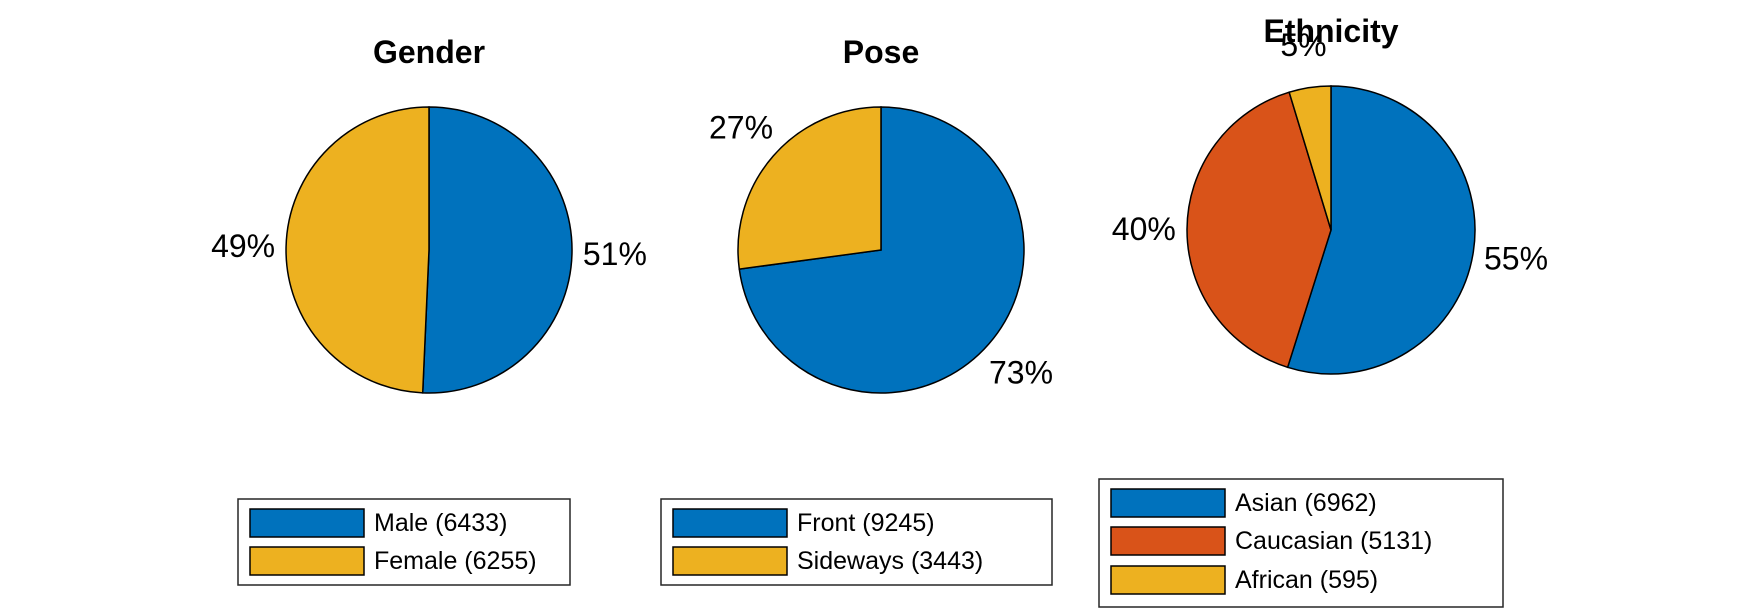 This screenshot has height=612, width=1752. I want to click on pie-slice-gender-male, so click(497, 250).